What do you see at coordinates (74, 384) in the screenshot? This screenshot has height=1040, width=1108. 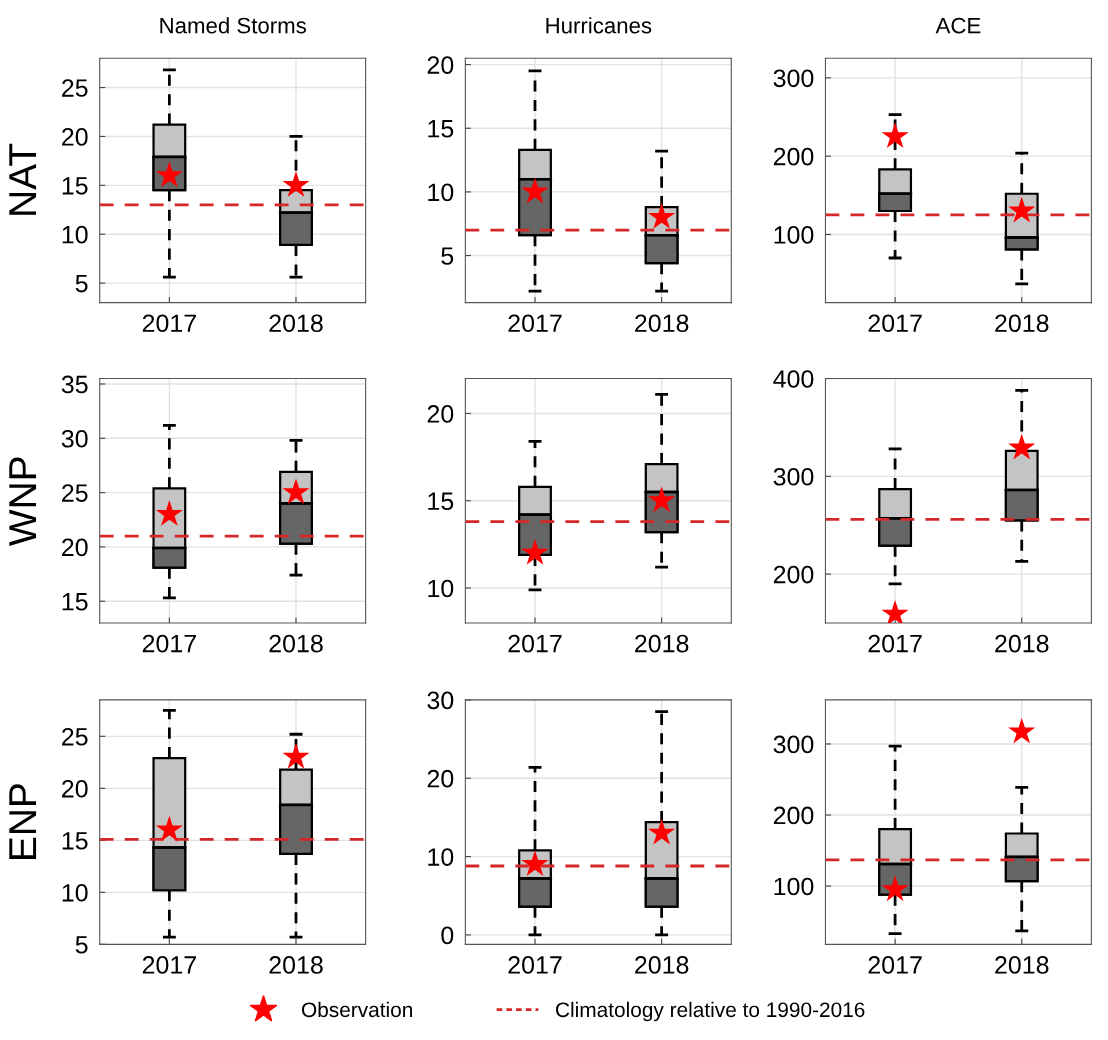 I see `y-tick-label: 35` at bounding box center [74, 384].